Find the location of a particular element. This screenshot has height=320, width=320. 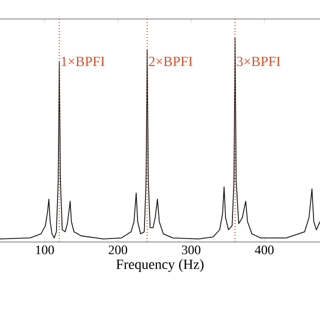

x-tick-label: 200 is located at coordinates (118, 250).